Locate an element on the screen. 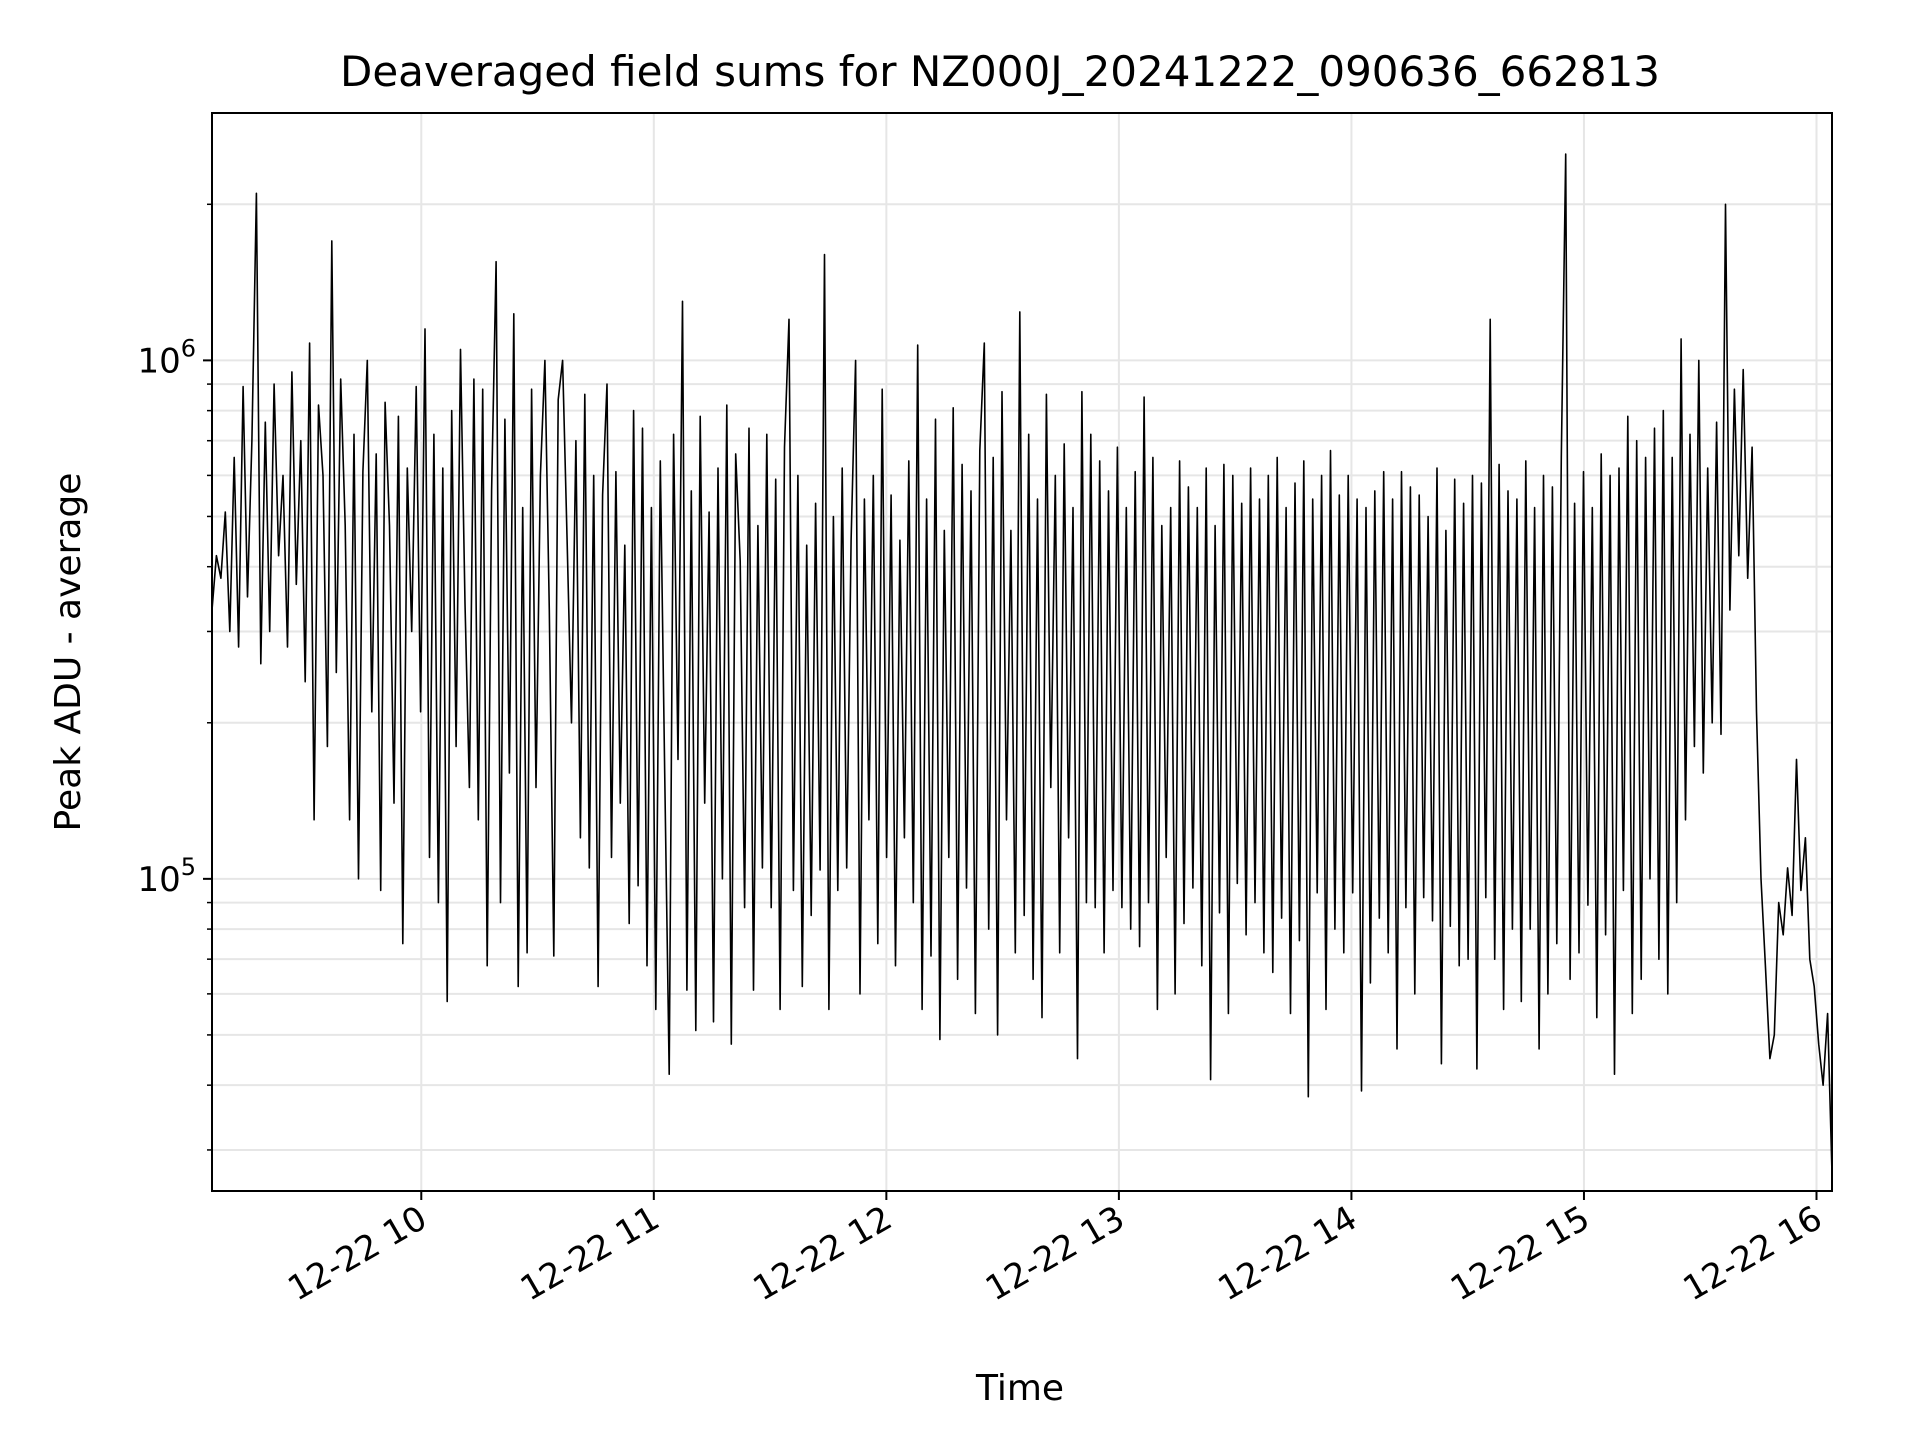 The width and height of the screenshot is (1920, 1440). y-axis-label: Peak ADU - average is located at coordinates (68, 652).